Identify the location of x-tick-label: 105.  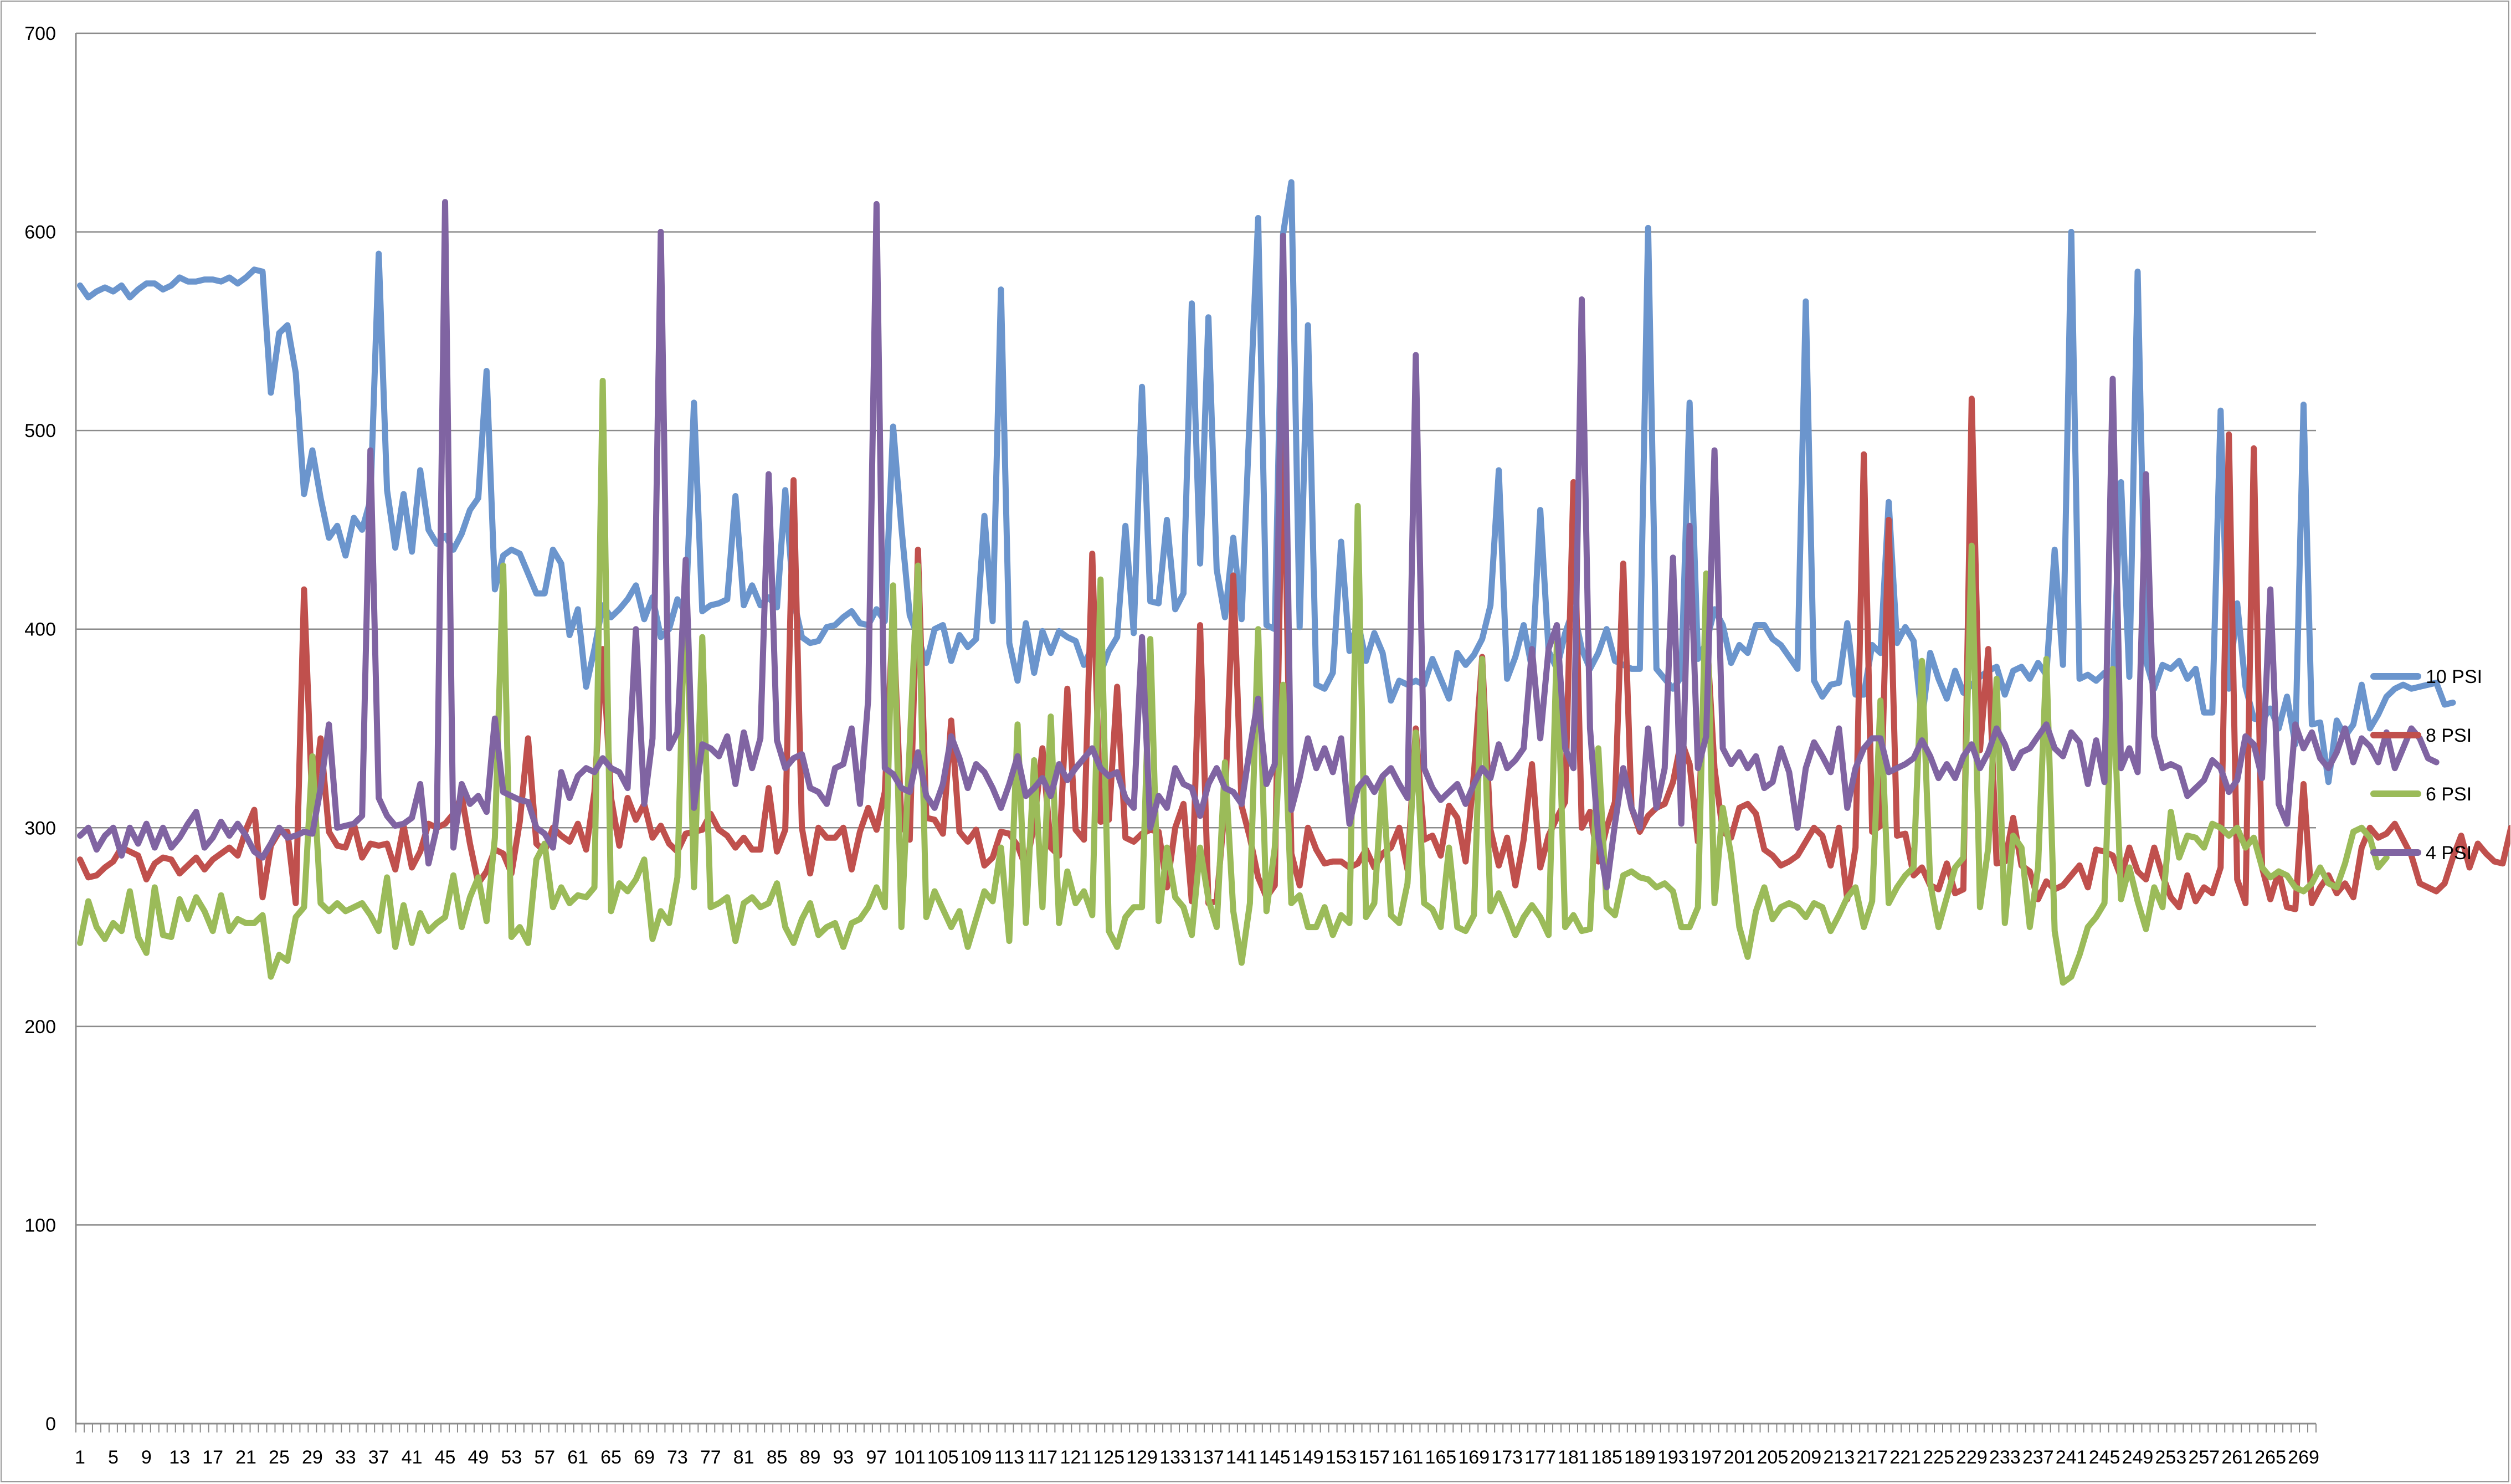
(943, 1457).